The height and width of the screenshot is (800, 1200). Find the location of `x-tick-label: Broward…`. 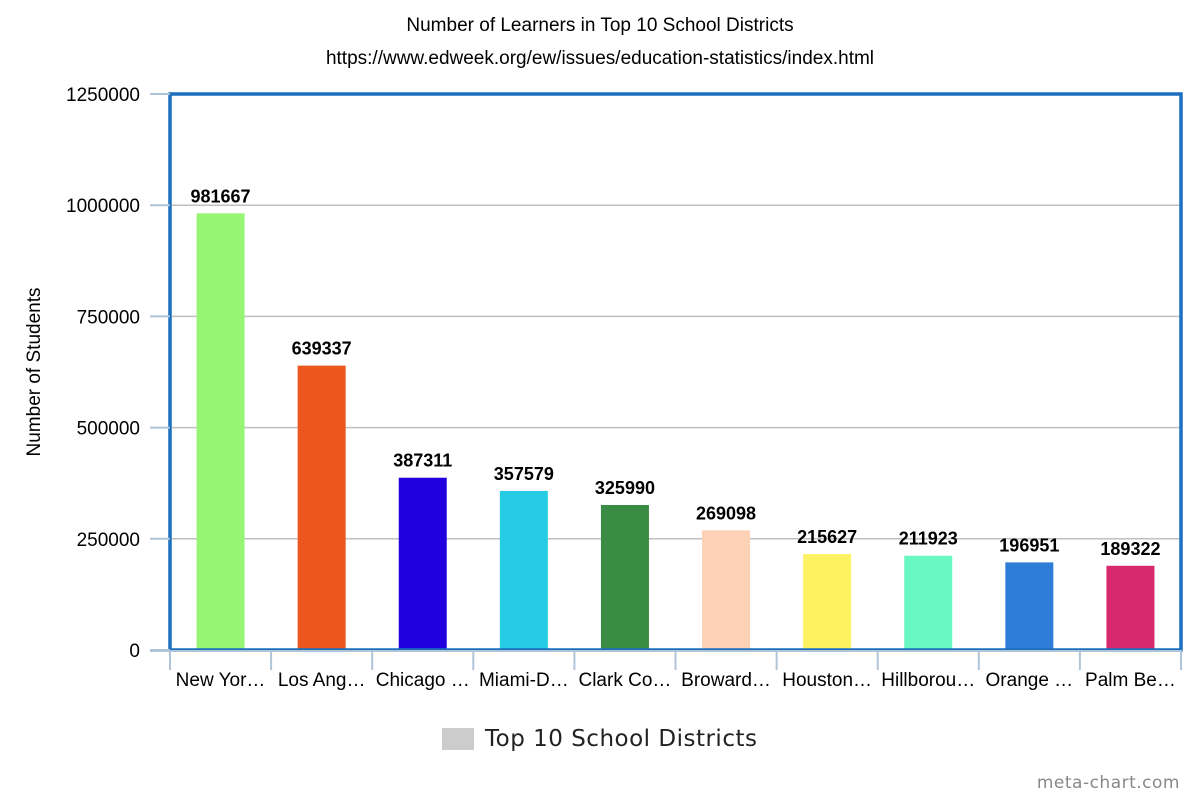

x-tick-label: Broward… is located at coordinates (726, 680).